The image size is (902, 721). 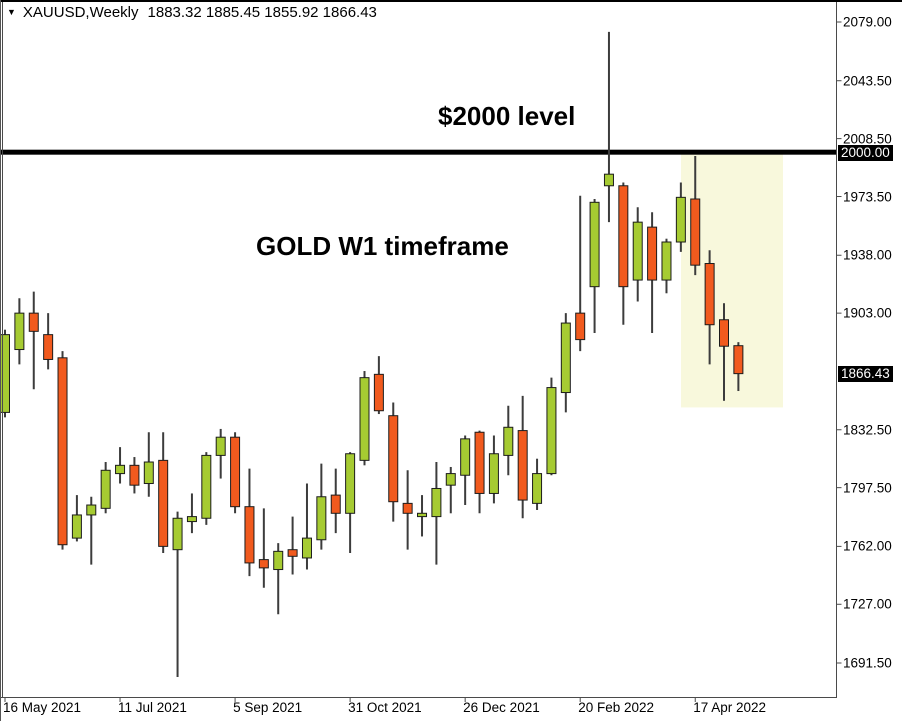 I want to click on level-price-badge: 2000.00, so click(x=865, y=152).